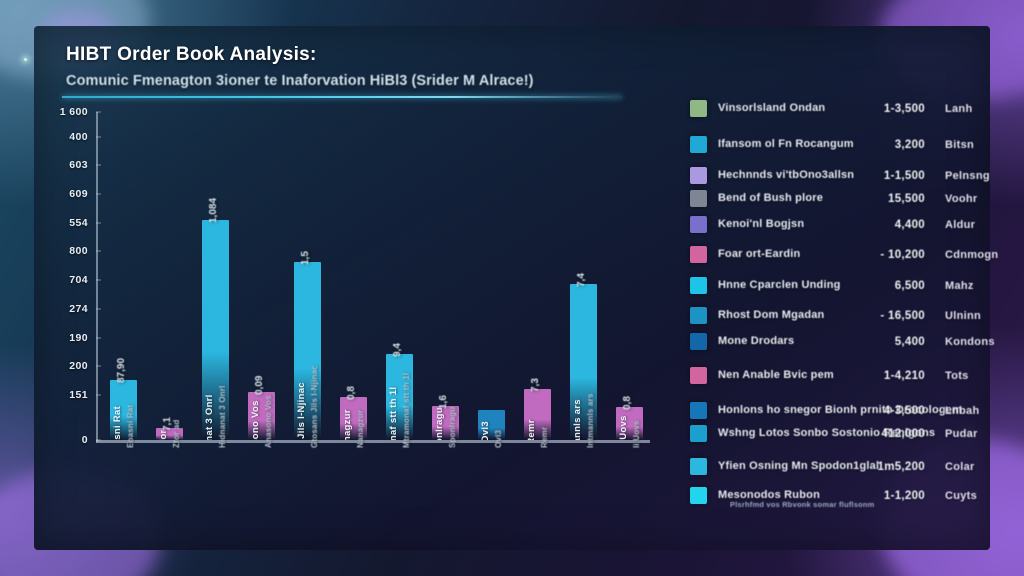 The width and height of the screenshot is (1024, 576). Describe the element at coordinates (904, 496) in the screenshot. I see `legend-item-value: 1-1,200` at that location.